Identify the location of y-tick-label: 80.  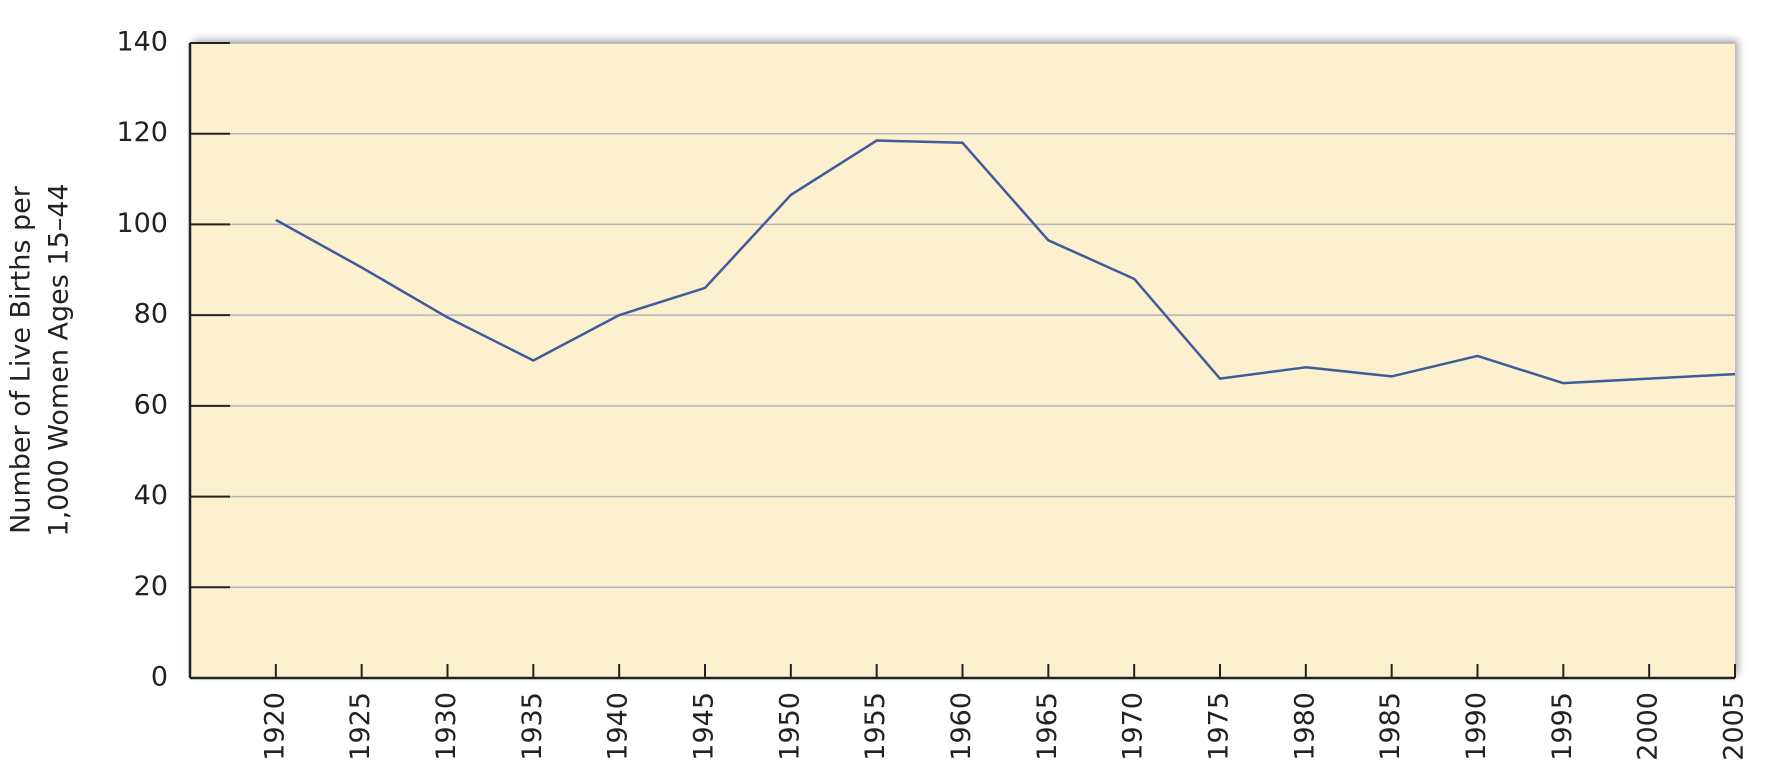
(151, 314).